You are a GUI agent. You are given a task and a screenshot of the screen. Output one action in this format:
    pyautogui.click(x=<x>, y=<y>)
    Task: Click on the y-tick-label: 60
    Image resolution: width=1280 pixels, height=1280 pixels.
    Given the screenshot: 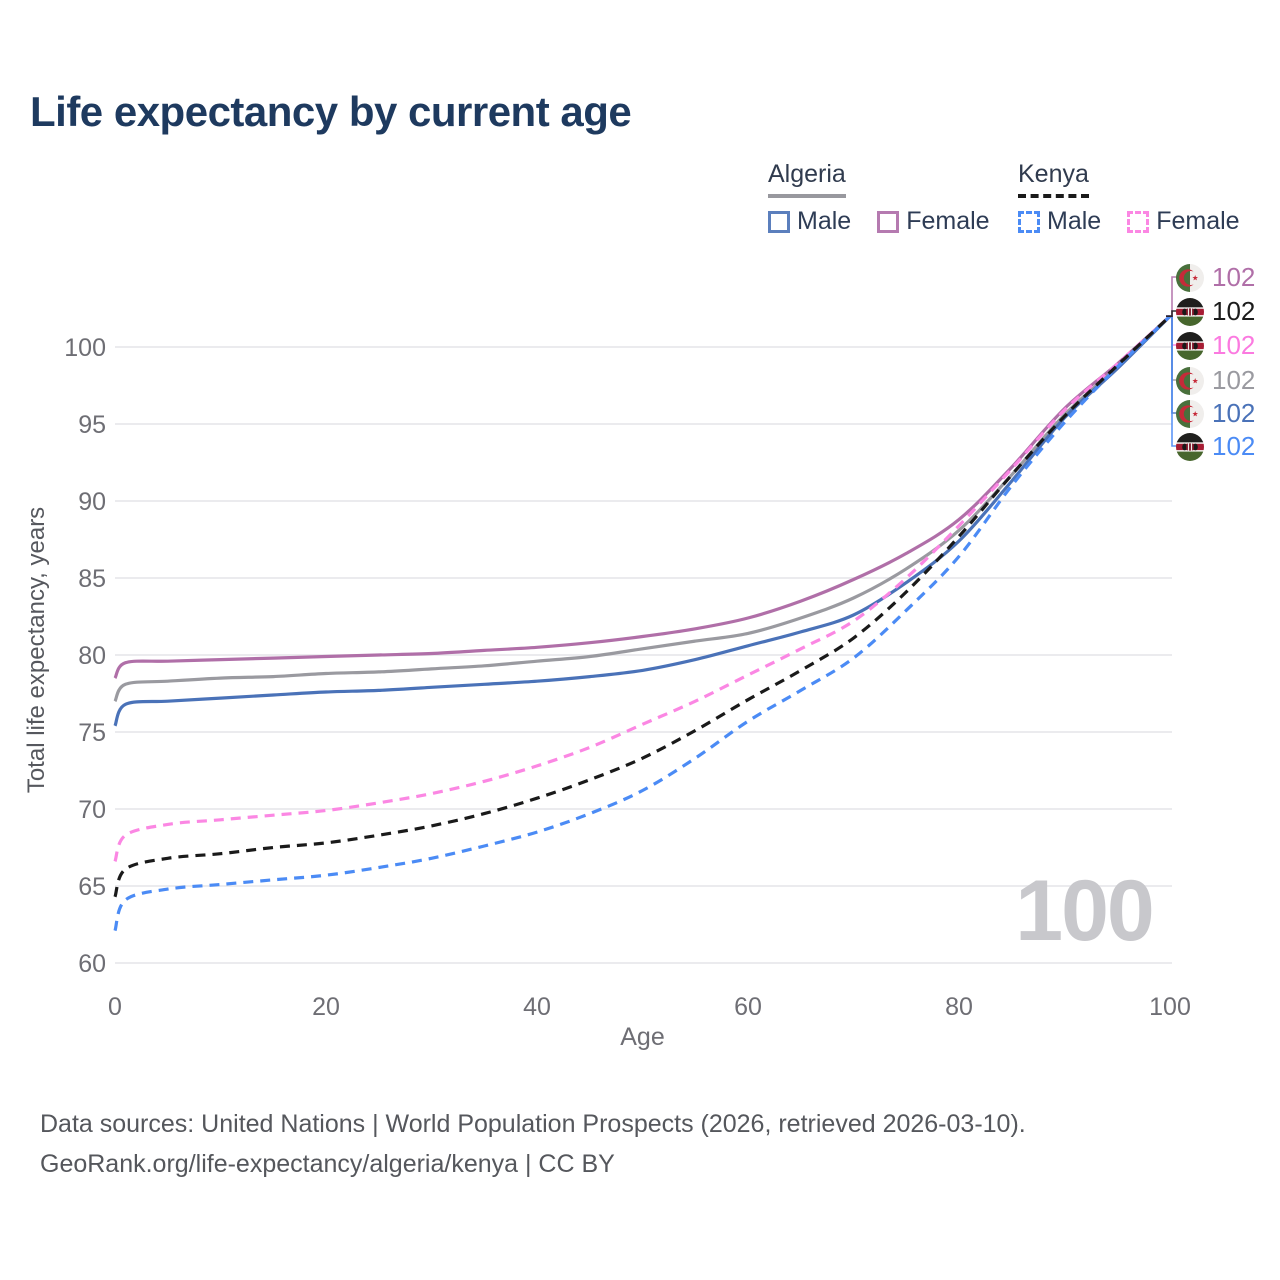 What is the action you would take?
    pyautogui.click(x=92, y=964)
    